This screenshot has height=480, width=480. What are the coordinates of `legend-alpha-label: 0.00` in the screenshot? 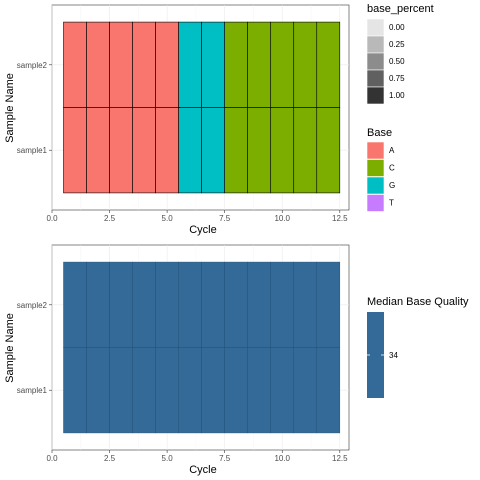 It's located at (397, 27).